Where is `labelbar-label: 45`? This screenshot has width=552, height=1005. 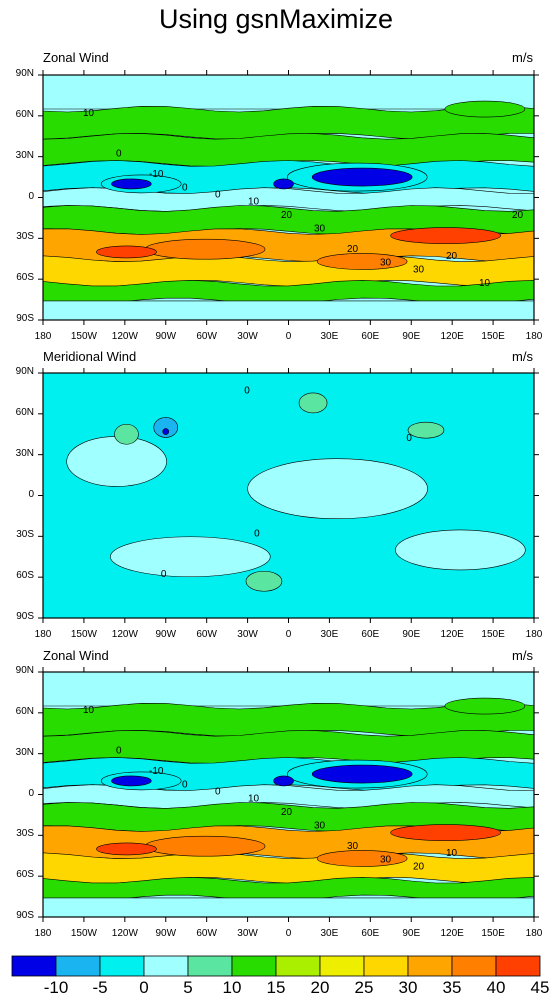 labelbar-label: 45 is located at coordinates (540, 987).